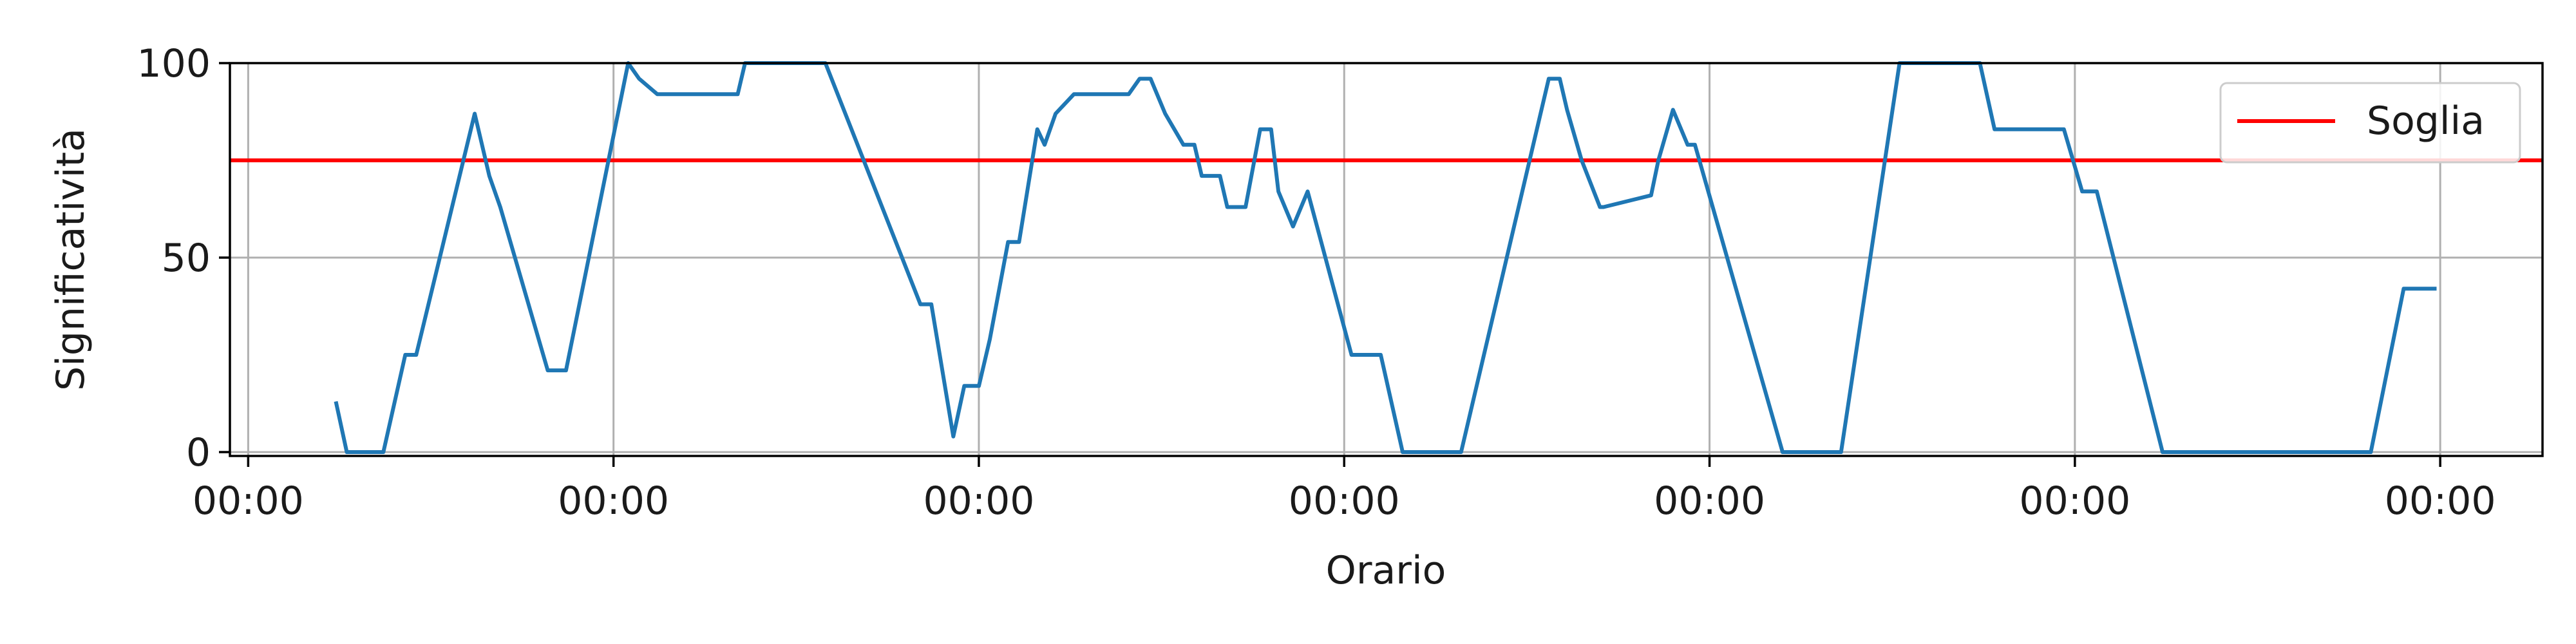 This screenshot has height=644, width=2576. Describe the element at coordinates (1386, 570) in the screenshot. I see `x-axis-label: Orario` at that location.